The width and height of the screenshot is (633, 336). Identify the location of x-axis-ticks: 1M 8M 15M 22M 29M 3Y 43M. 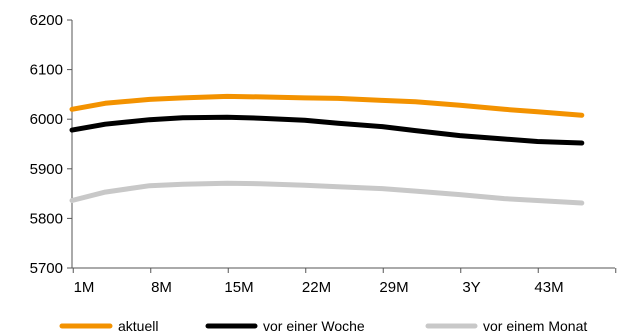
(344, 282).